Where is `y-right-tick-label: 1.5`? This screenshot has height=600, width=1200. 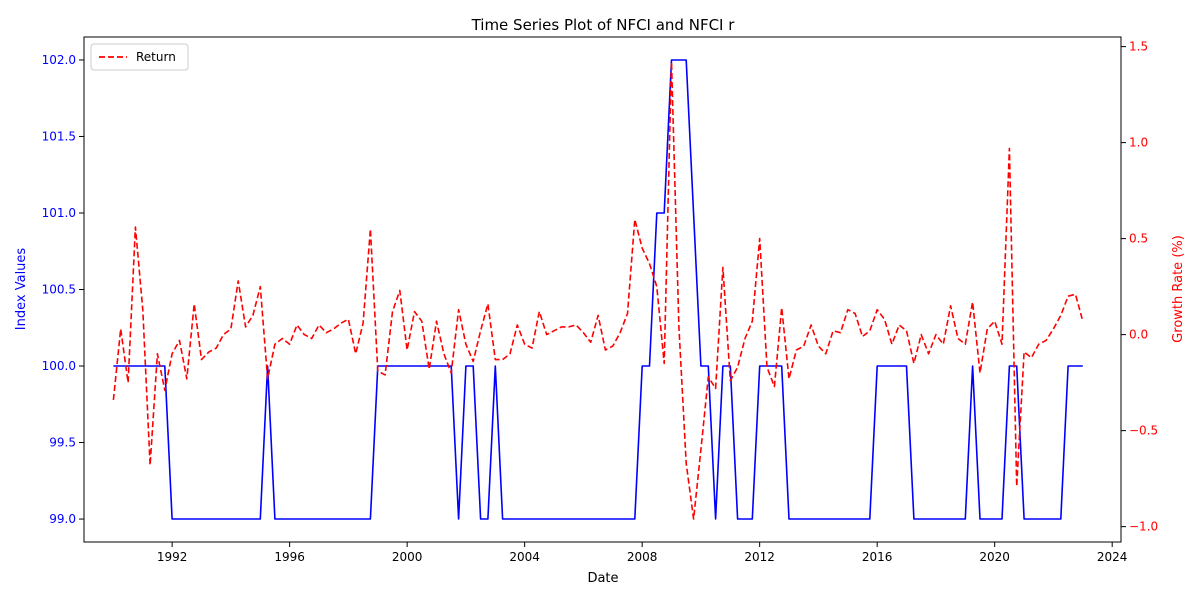
y-right-tick-label: 1.5 is located at coordinates (1138, 47).